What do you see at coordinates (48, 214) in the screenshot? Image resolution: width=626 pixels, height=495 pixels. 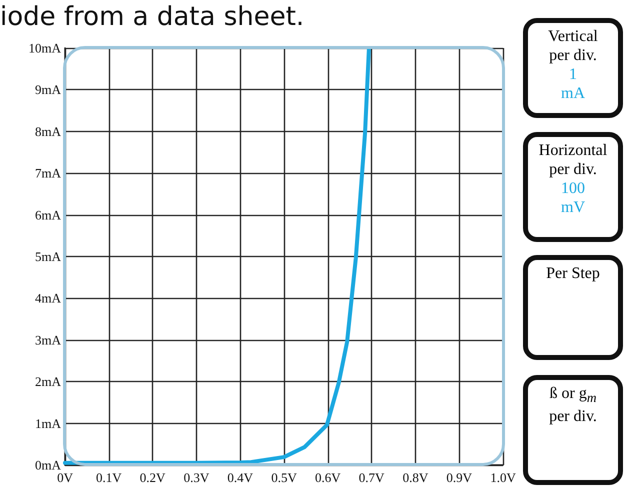 I see `y-tick-label: 6mA` at bounding box center [48, 214].